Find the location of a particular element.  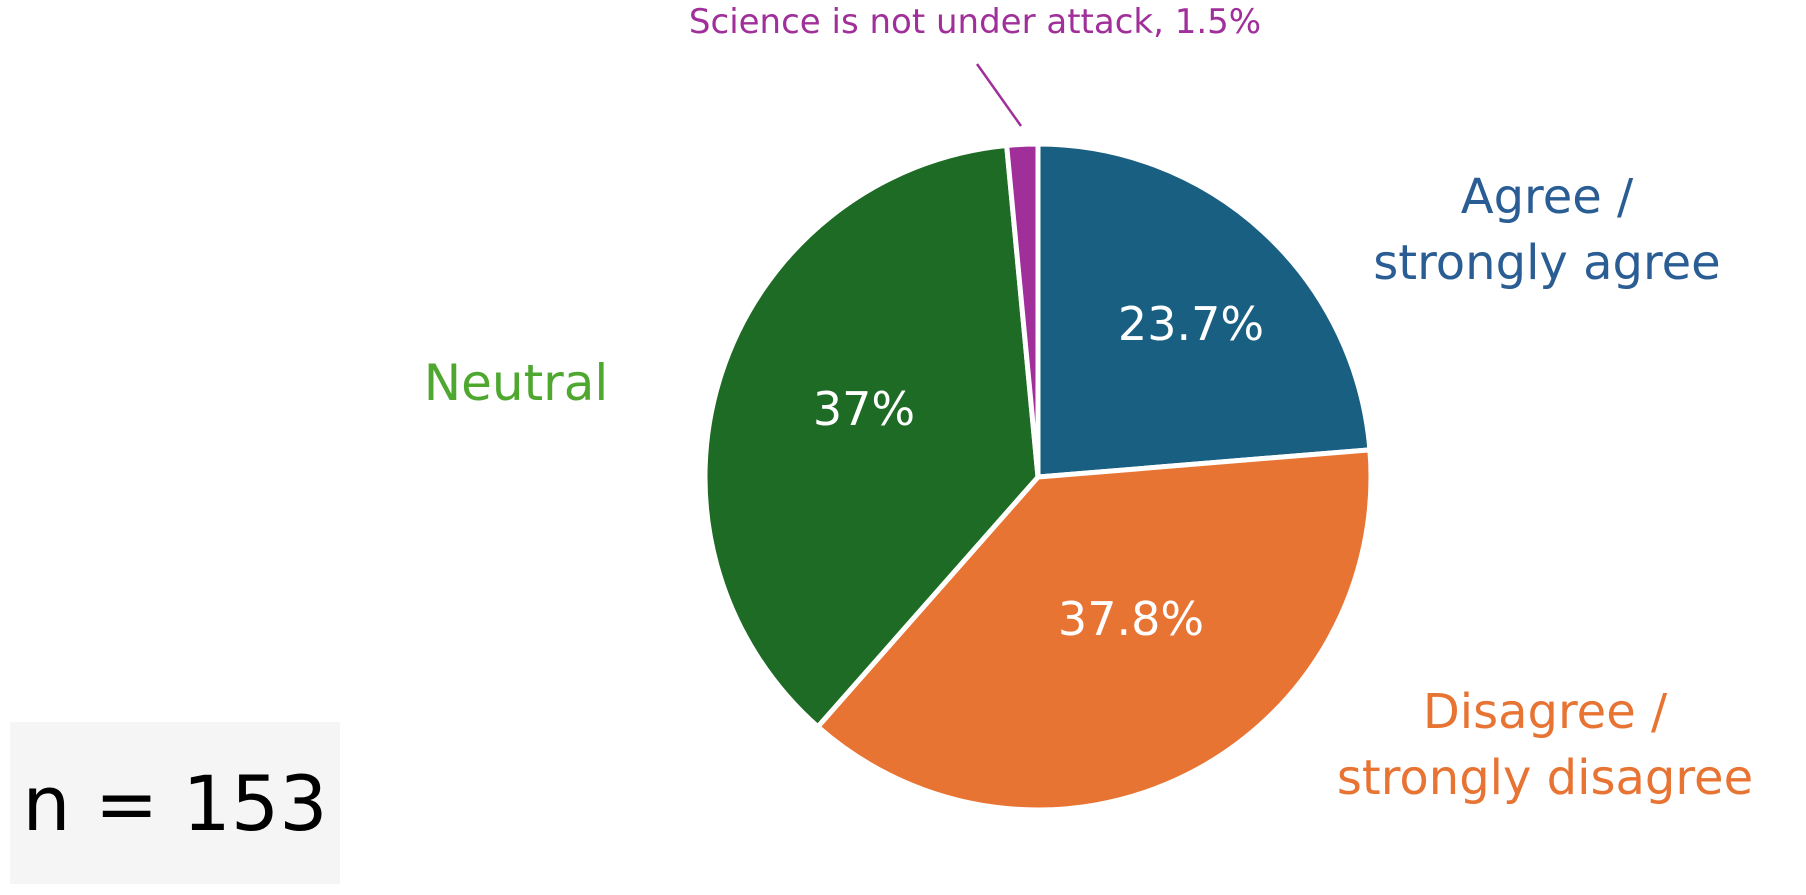

category-label-agree-line-2: strongly agree is located at coordinates (1546, 263).